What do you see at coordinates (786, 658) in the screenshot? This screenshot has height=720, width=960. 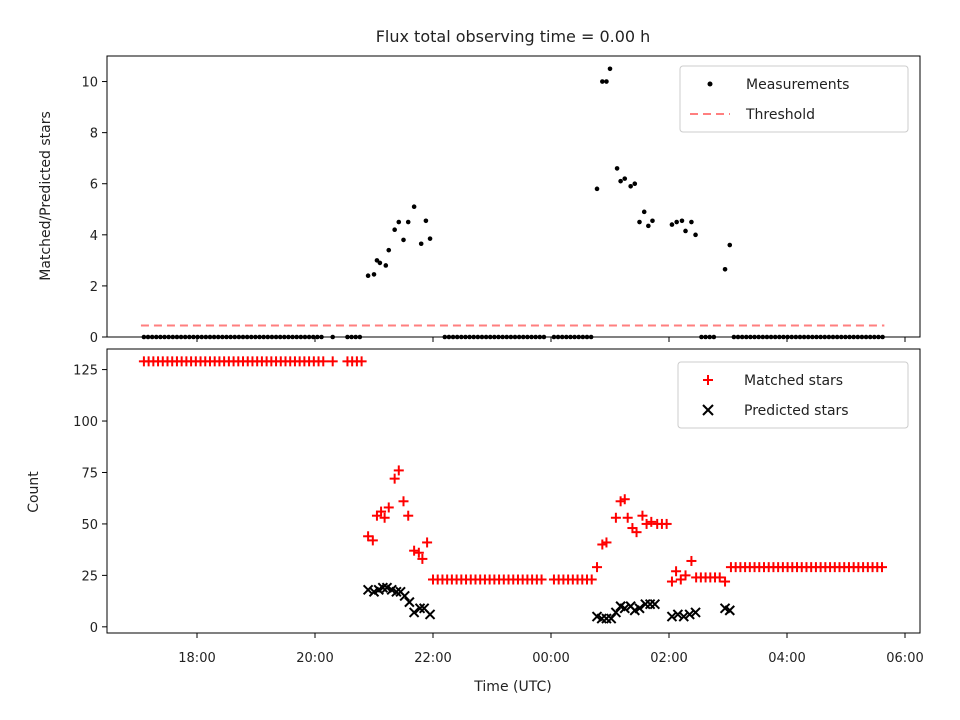 I see `x-tick-label: 04:00` at bounding box center [786, 658].